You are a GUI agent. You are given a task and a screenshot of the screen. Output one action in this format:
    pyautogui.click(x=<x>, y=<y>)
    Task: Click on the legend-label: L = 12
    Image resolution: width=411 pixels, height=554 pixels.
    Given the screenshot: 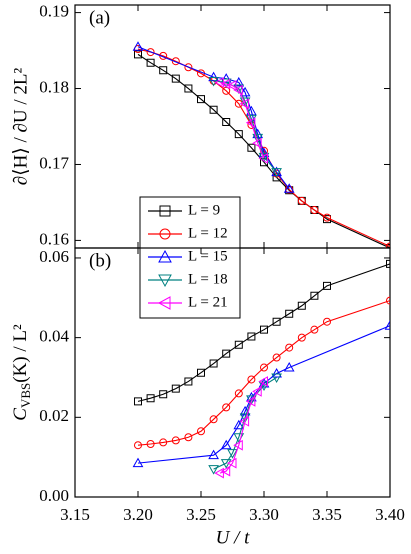 What is the action you would take?
    pyautogui.click(x=208, y=233)
    